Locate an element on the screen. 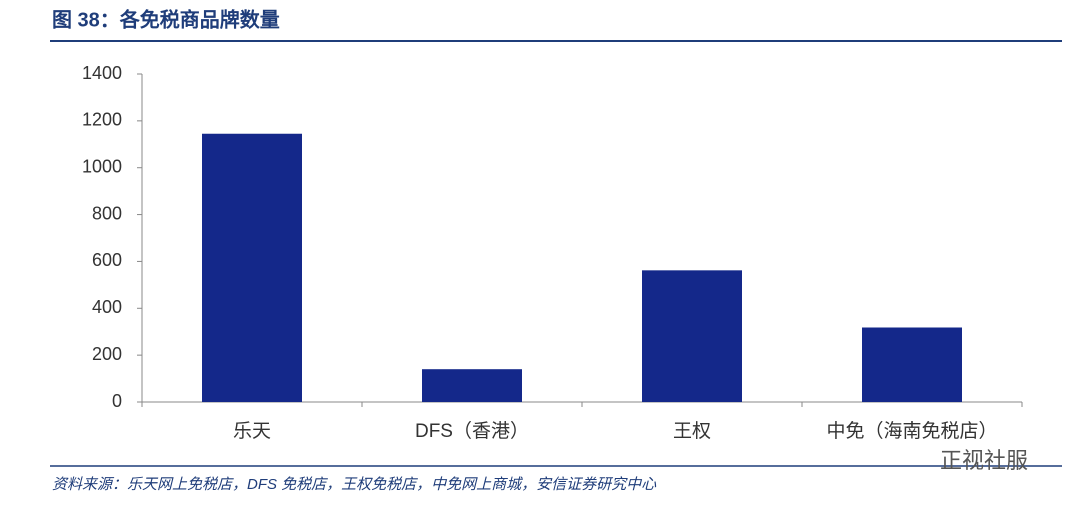 The image size is (1080, 509). x-tick-label: 中免（海南免税店） is located at coordinates (911, 431).